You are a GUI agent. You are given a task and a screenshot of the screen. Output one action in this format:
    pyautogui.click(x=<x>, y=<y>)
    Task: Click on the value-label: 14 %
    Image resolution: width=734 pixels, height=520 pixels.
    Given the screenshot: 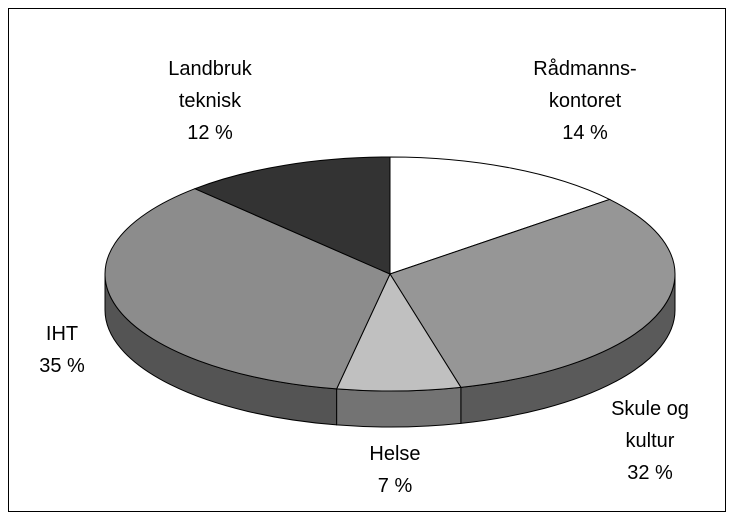 What is the action you would take?
    pyautogui.click(x=585, y=133)
    